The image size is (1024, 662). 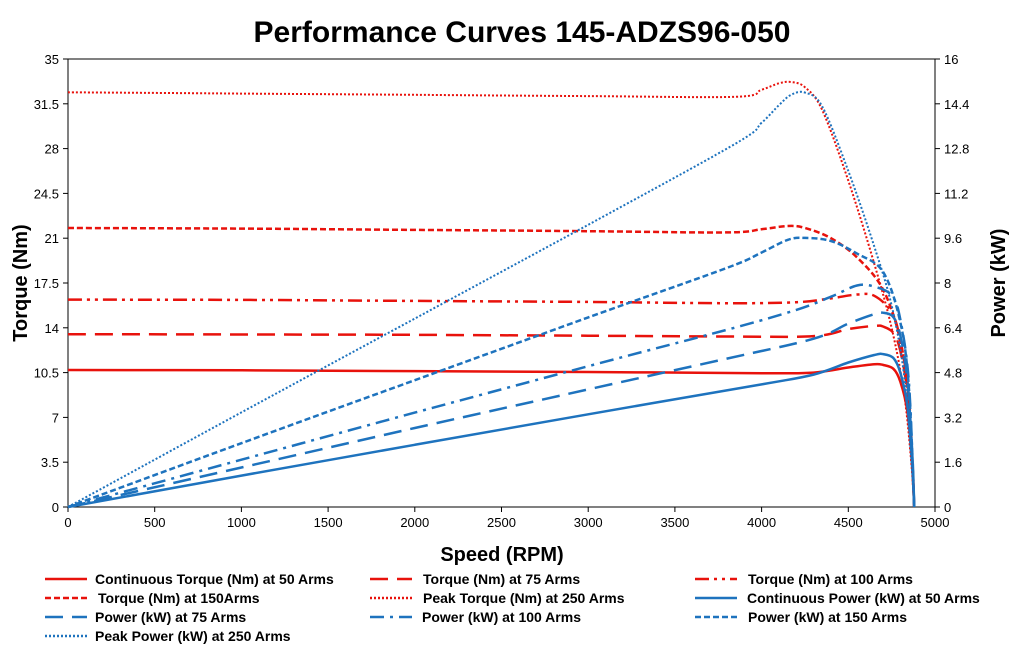 What do you see at coordinates (674, 522) in the screenshot?
I see `x-tick-label: 3500` at bounding box center [674, 522].